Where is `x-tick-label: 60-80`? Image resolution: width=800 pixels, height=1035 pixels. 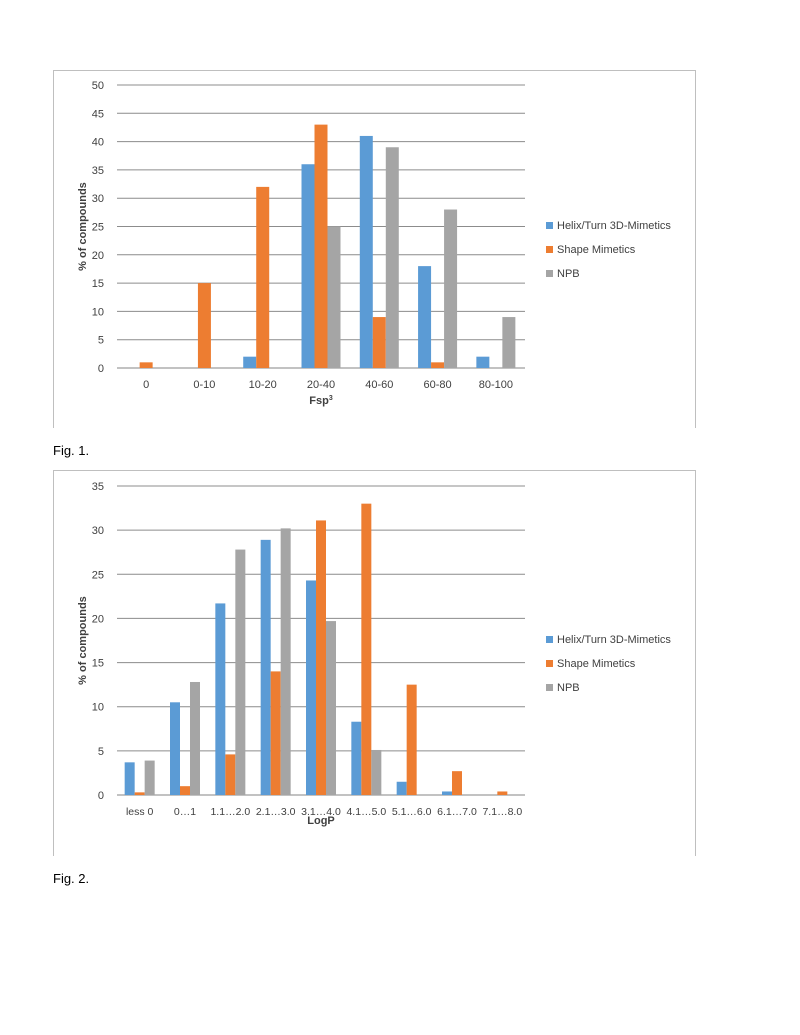 x-tick-label: 60-80 is located at coordinates (438, 385).